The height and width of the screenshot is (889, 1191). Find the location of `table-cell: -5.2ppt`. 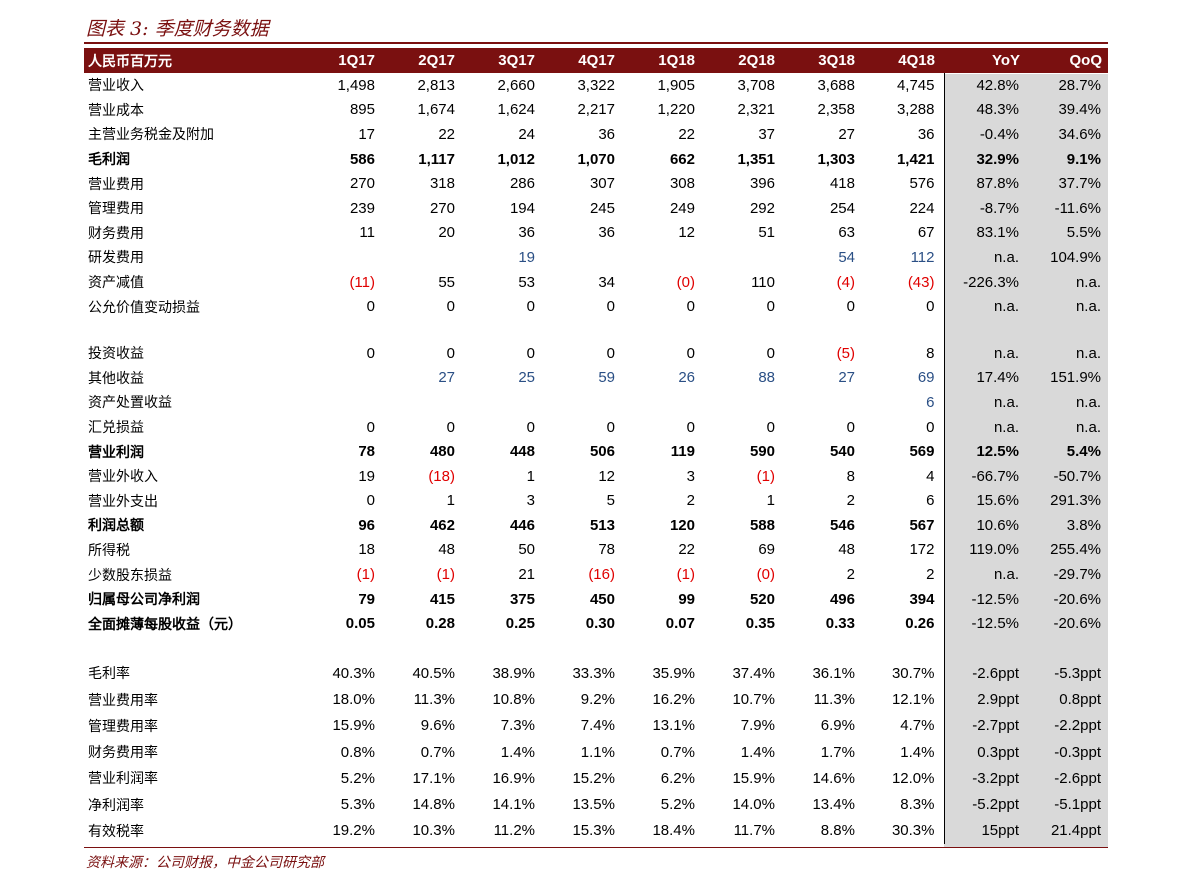

table-cell: -5.2ppt is located at coordinates (995, 805).